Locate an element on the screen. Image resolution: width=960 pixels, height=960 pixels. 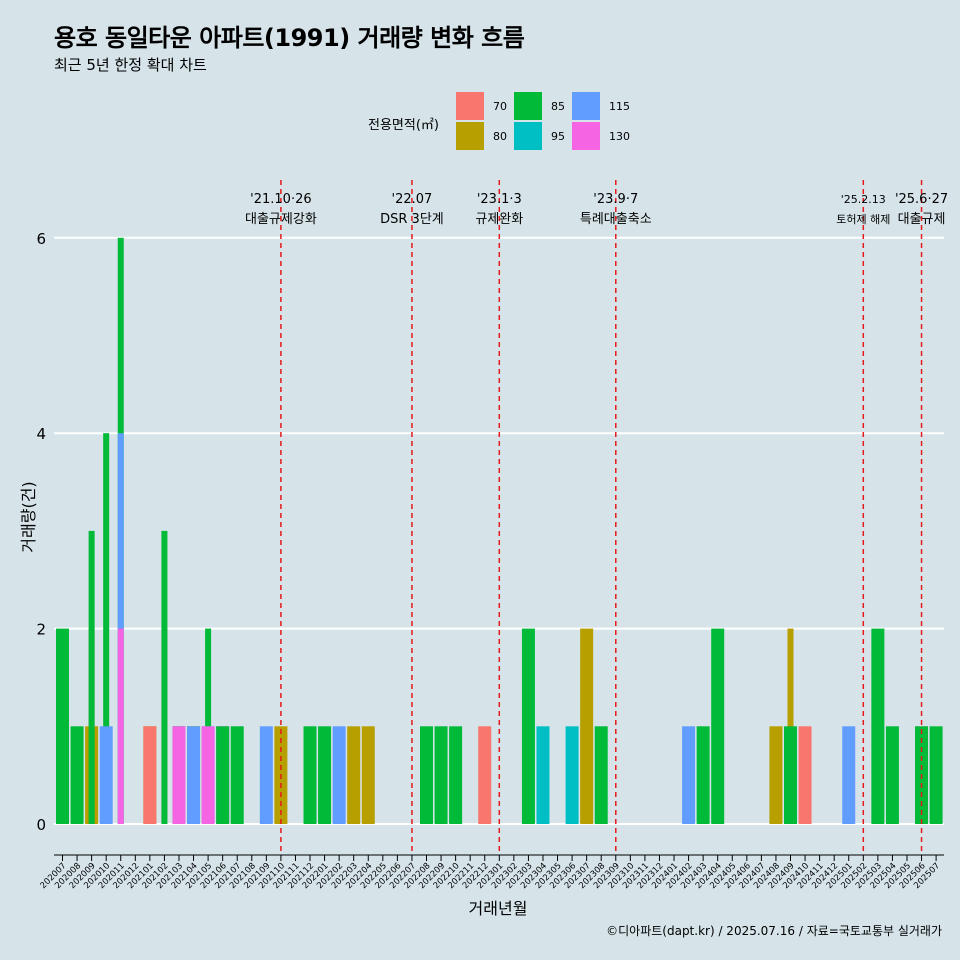
legend-item-115: 115 is located at coordinates (632, 106).